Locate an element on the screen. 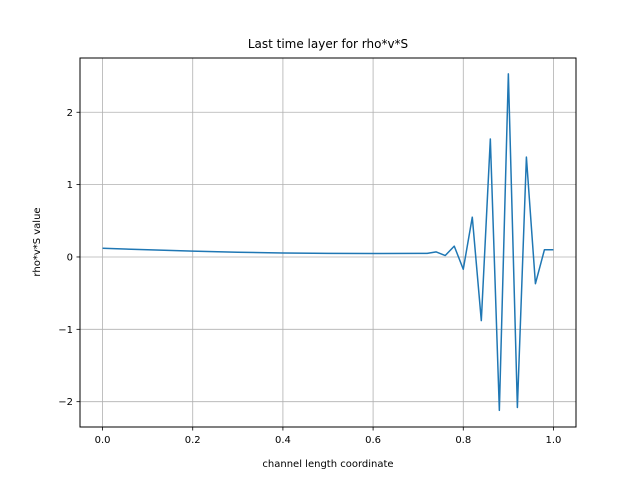  x-tick-label: 0.0 is located at coordinates (103, 440).